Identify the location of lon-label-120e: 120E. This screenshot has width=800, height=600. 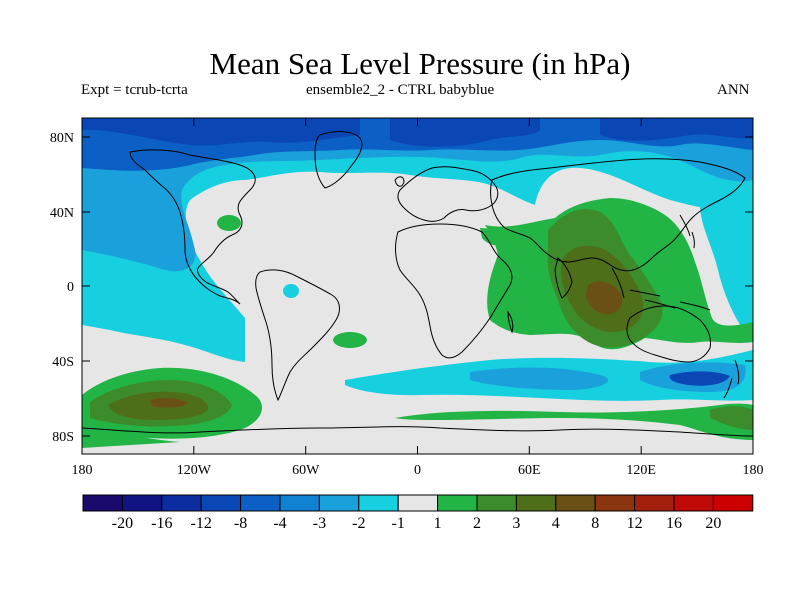
(641, 470).